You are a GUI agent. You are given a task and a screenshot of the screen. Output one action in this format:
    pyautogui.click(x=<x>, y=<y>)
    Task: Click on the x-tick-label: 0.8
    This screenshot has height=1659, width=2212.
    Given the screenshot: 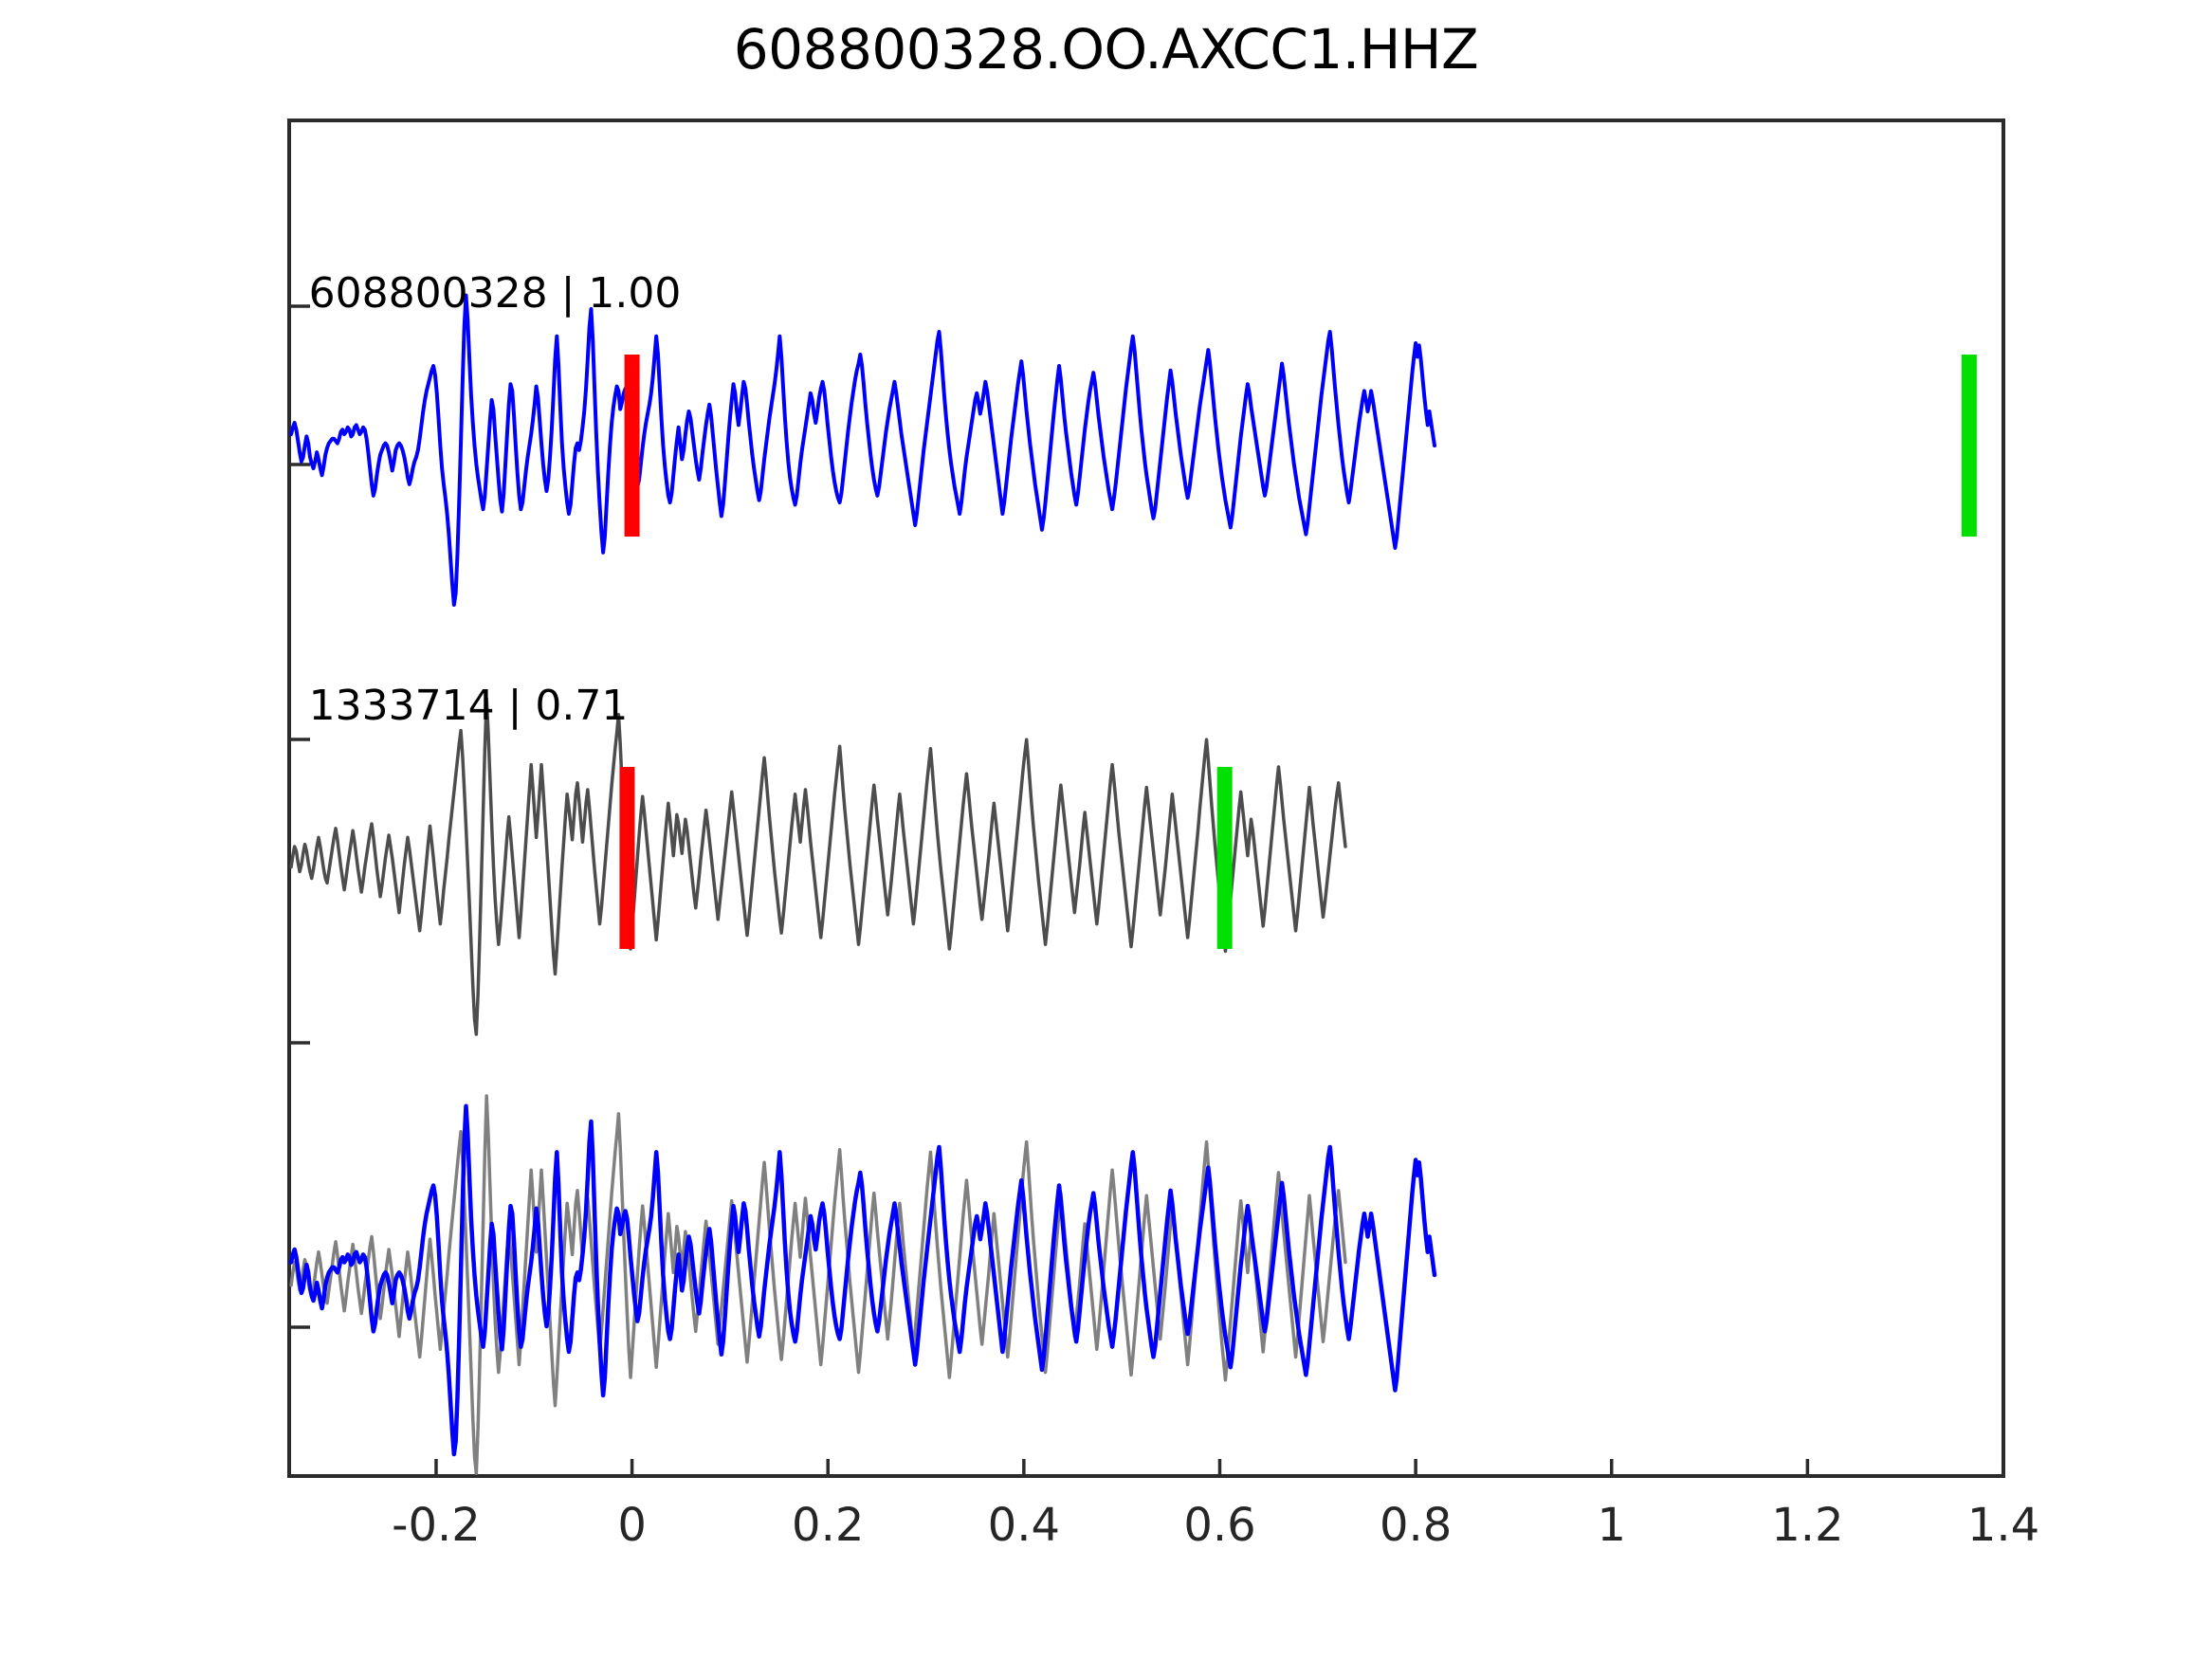 What is the action you would take?
    pyautogui.click(x=1416, y=1525)
    